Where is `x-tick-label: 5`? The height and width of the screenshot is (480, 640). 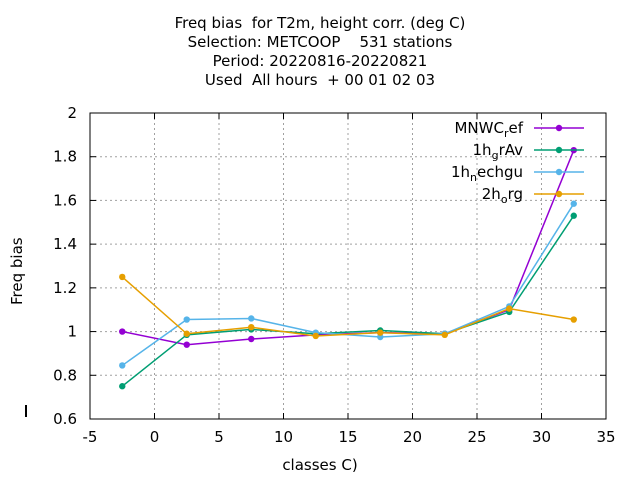 x-tick-label: 5 is located at coordinates (219, 437).